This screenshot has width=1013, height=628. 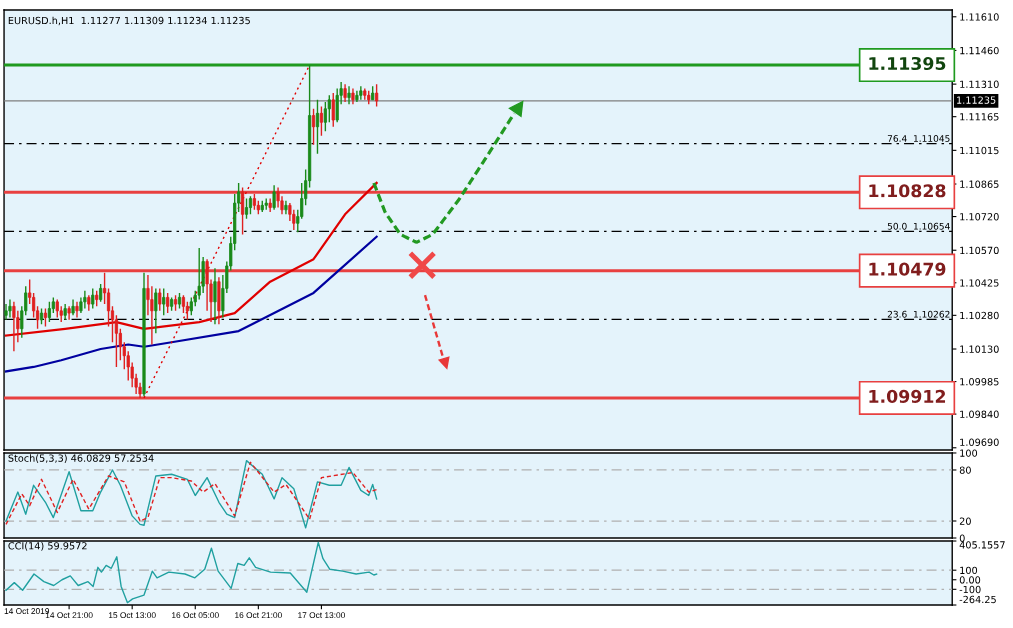 I want to click on y-tick-label: 1.09840, so click(x=979, y=414).